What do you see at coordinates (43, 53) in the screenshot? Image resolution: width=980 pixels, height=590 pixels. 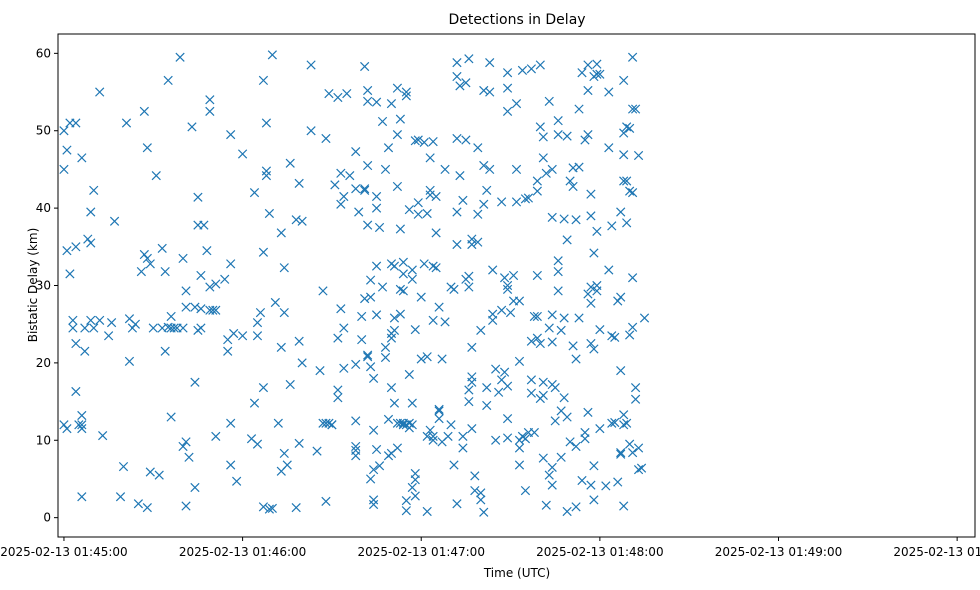 I see `y-tick-label: 60` at bounding box center [43, 53].